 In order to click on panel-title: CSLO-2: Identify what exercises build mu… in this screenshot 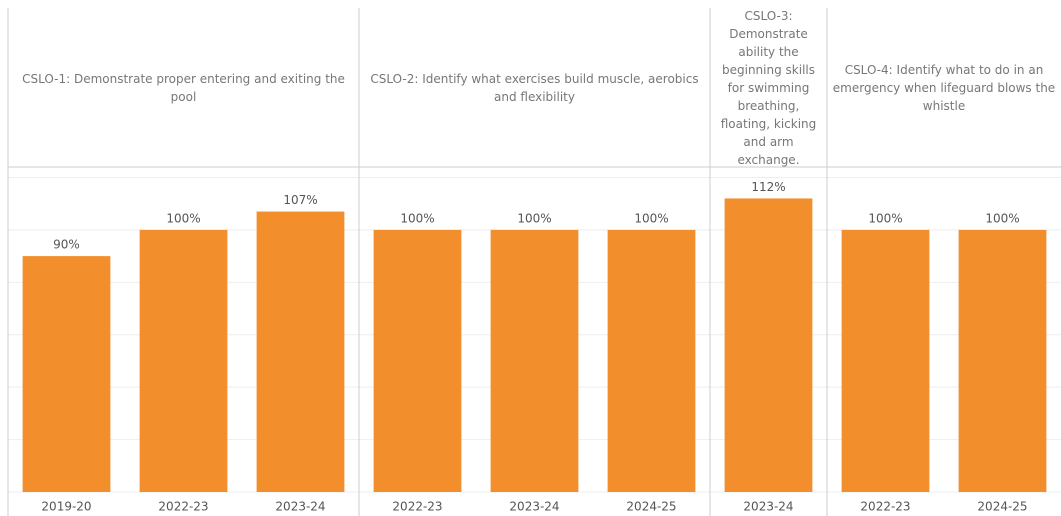, I will do `click(534, 87)`.